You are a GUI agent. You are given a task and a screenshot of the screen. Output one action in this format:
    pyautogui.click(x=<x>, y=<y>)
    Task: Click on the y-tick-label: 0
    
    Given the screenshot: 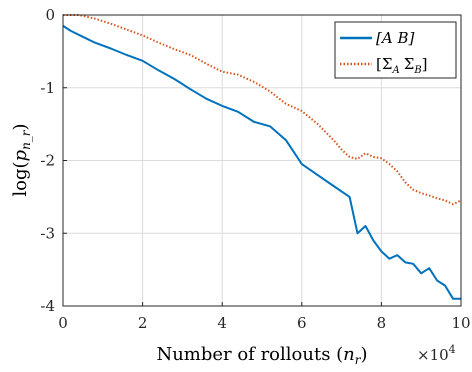 What is the action you would take?
    pyautogui.click(x=50, y=15)
    